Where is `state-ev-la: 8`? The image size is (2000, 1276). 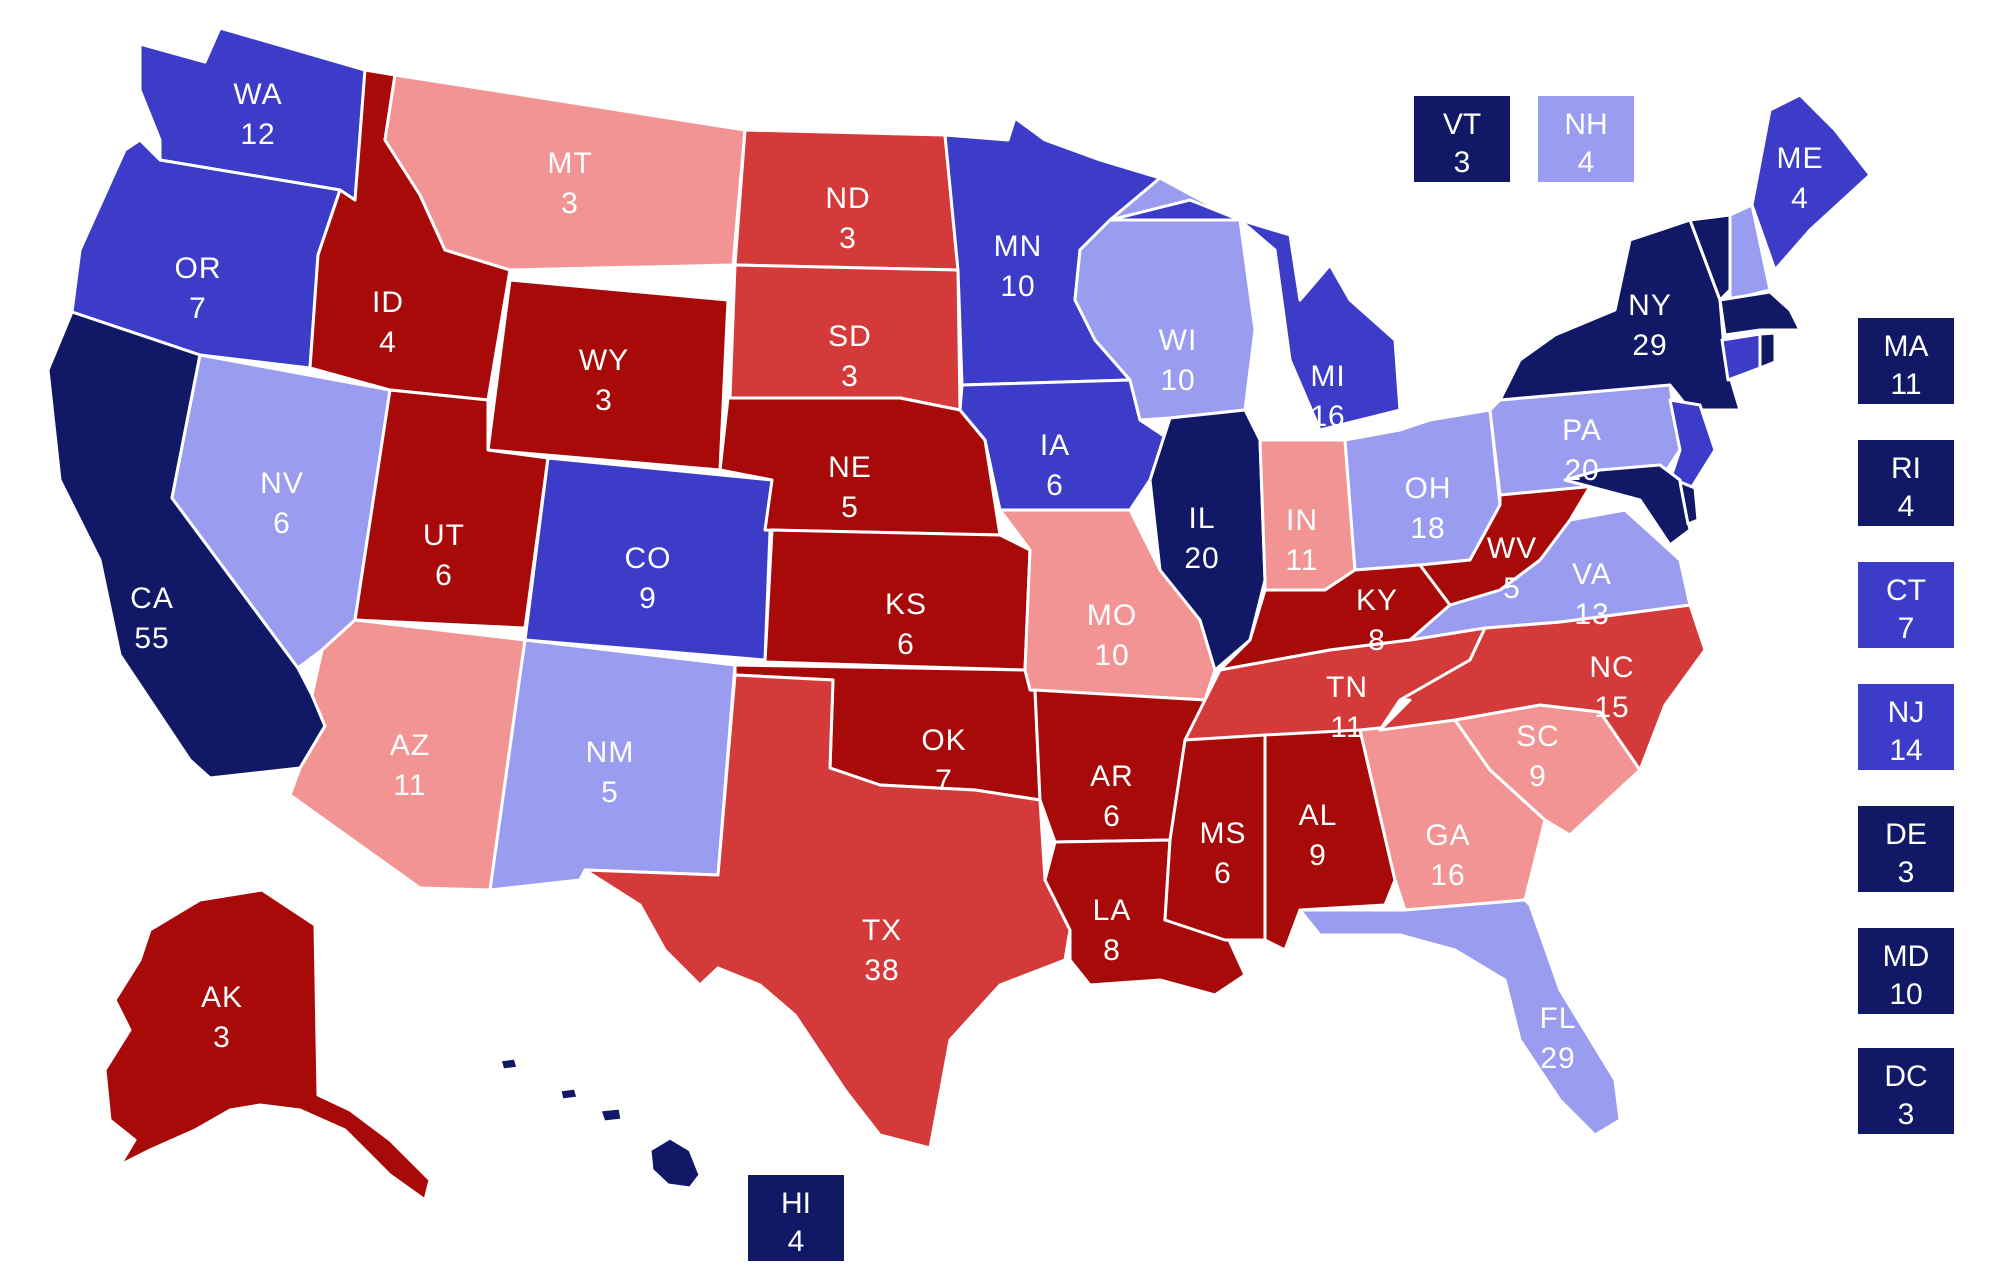
state-ev-la: 8 is located at coordinates (1112, 950).